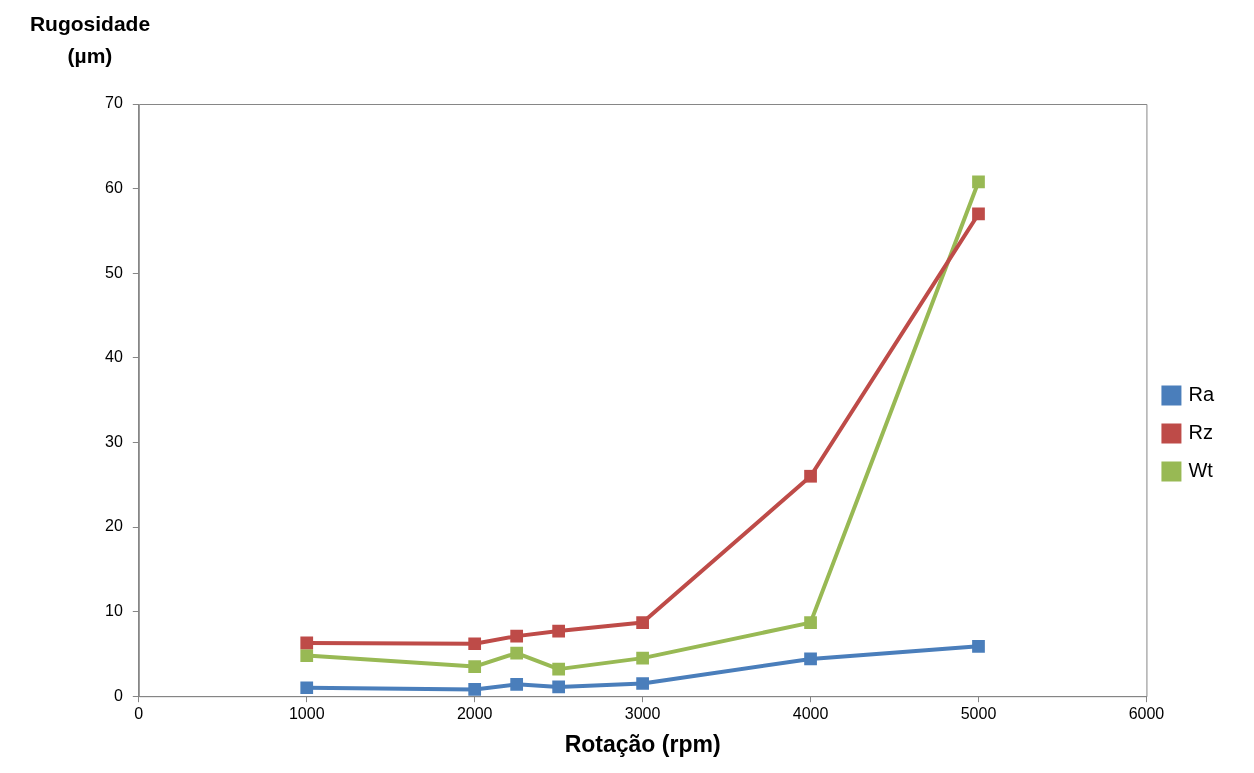  Describe the element at coordinates (114, 441) in the screenshot. I see `y-tick-label: 30` at that location.